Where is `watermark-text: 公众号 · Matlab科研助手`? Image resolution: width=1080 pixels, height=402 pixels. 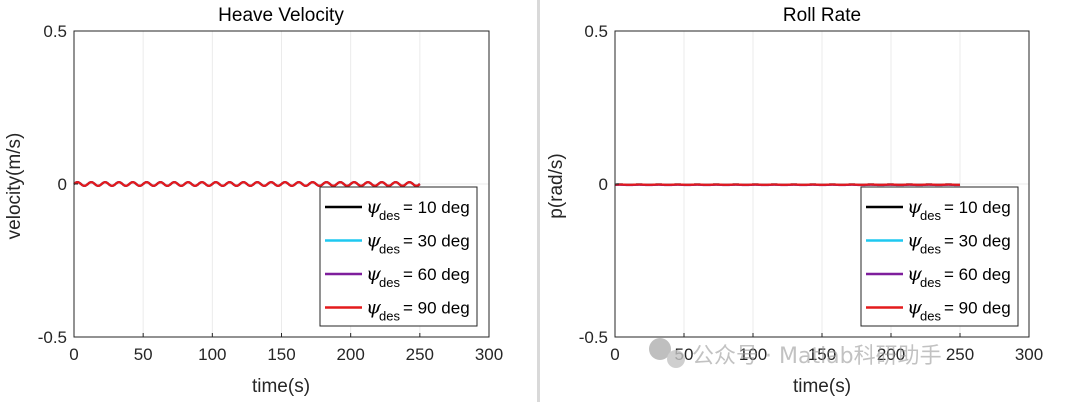 watermark-text: 公众号 · Matlab科研助手 is located at coordinates (817, 356).